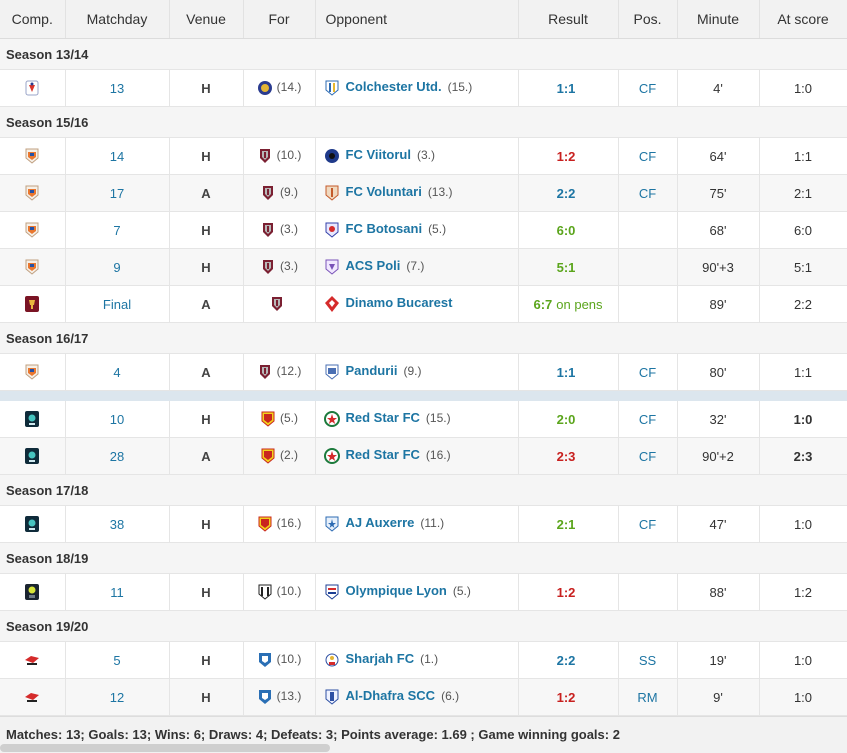 The height and width of the screenshot is (753, 847). What do you see at coordinates (390, 696) in the screenshot?
I see `opponent-link: Al-Dhafra SCC` at bounding box center [390, 696].